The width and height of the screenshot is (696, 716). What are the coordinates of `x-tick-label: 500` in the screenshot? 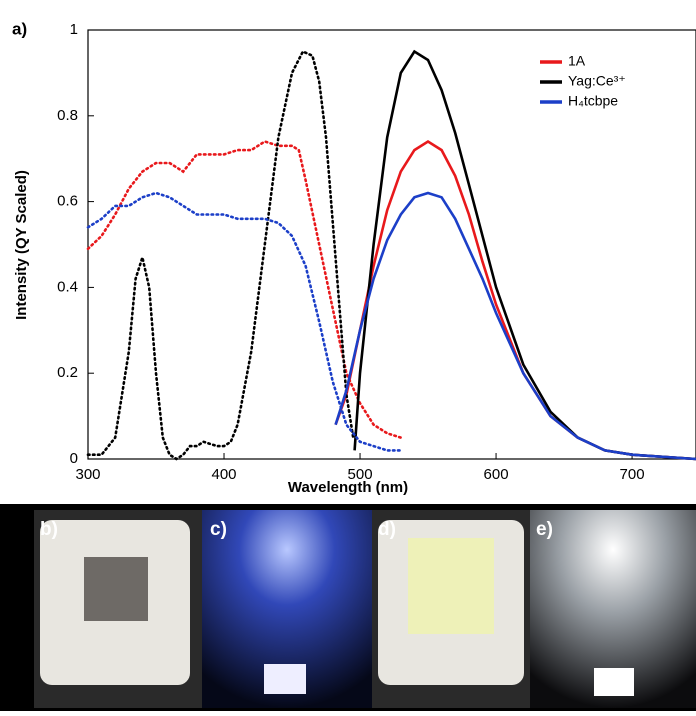 It's located at (360, 474).